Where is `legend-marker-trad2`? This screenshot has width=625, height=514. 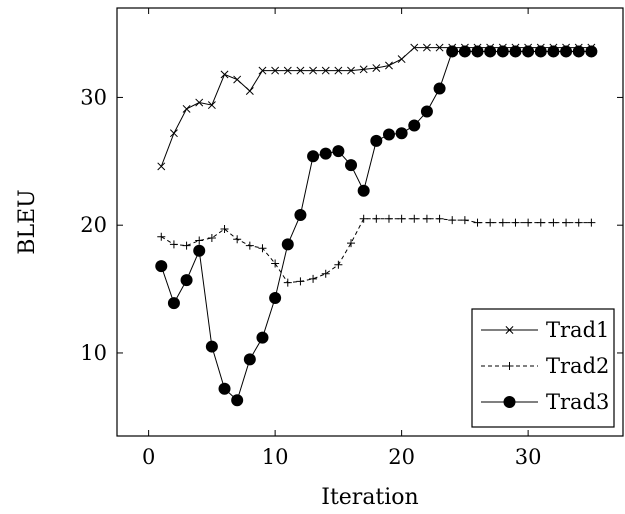
legend-marker-trad2 is located at coordinates (509, 366).